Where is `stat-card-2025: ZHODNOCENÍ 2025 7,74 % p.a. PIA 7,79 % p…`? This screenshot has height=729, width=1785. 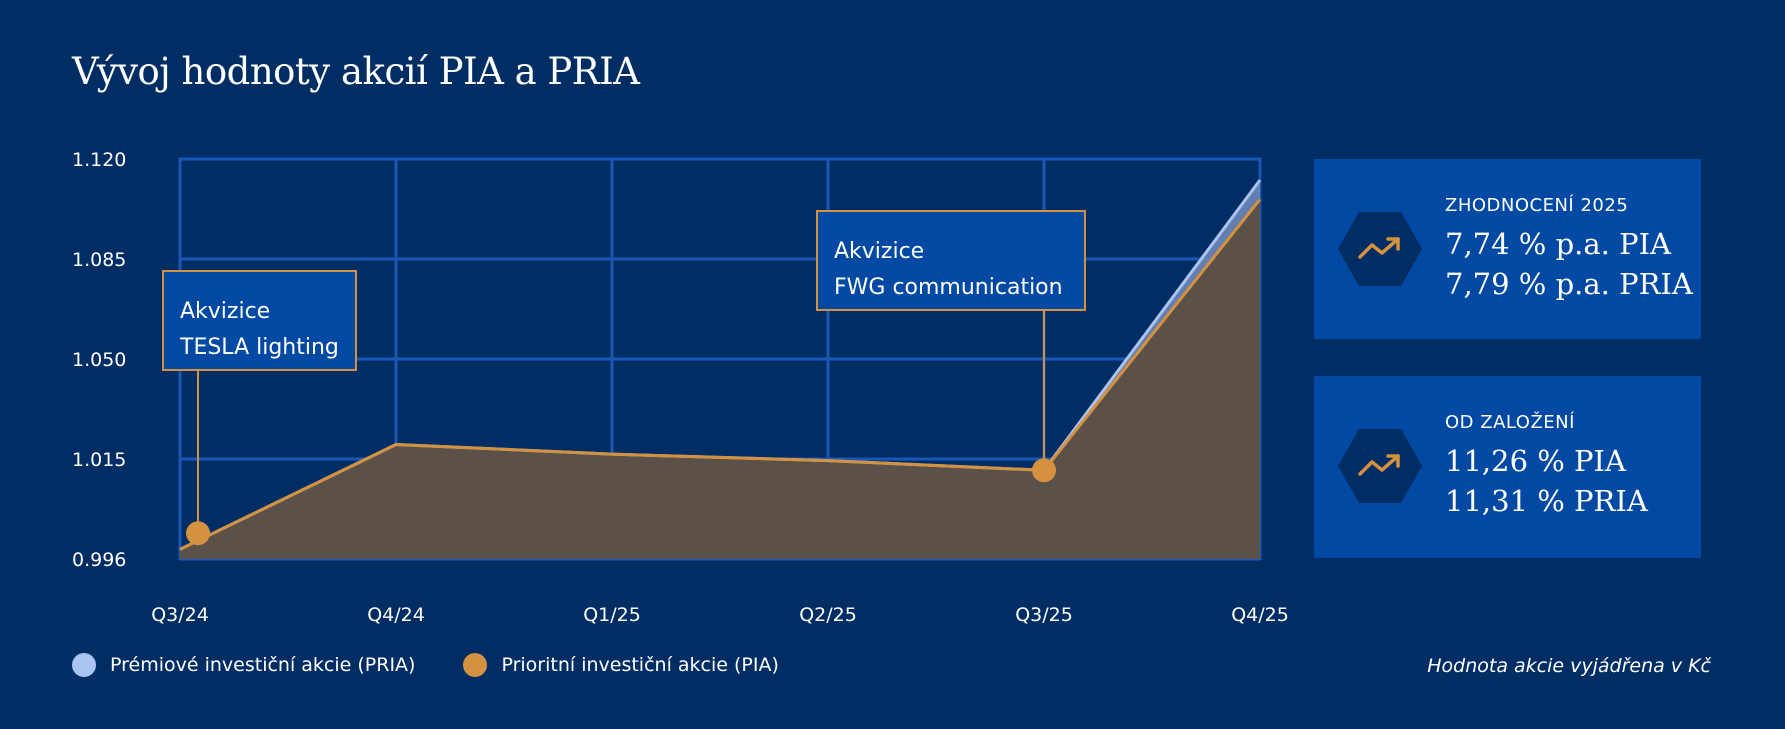 stat-card-2025: ZHODNOCENÍ 2025 7,74 % p.a. PIA 7,79 % p… is located at coordinates (1507, 249).